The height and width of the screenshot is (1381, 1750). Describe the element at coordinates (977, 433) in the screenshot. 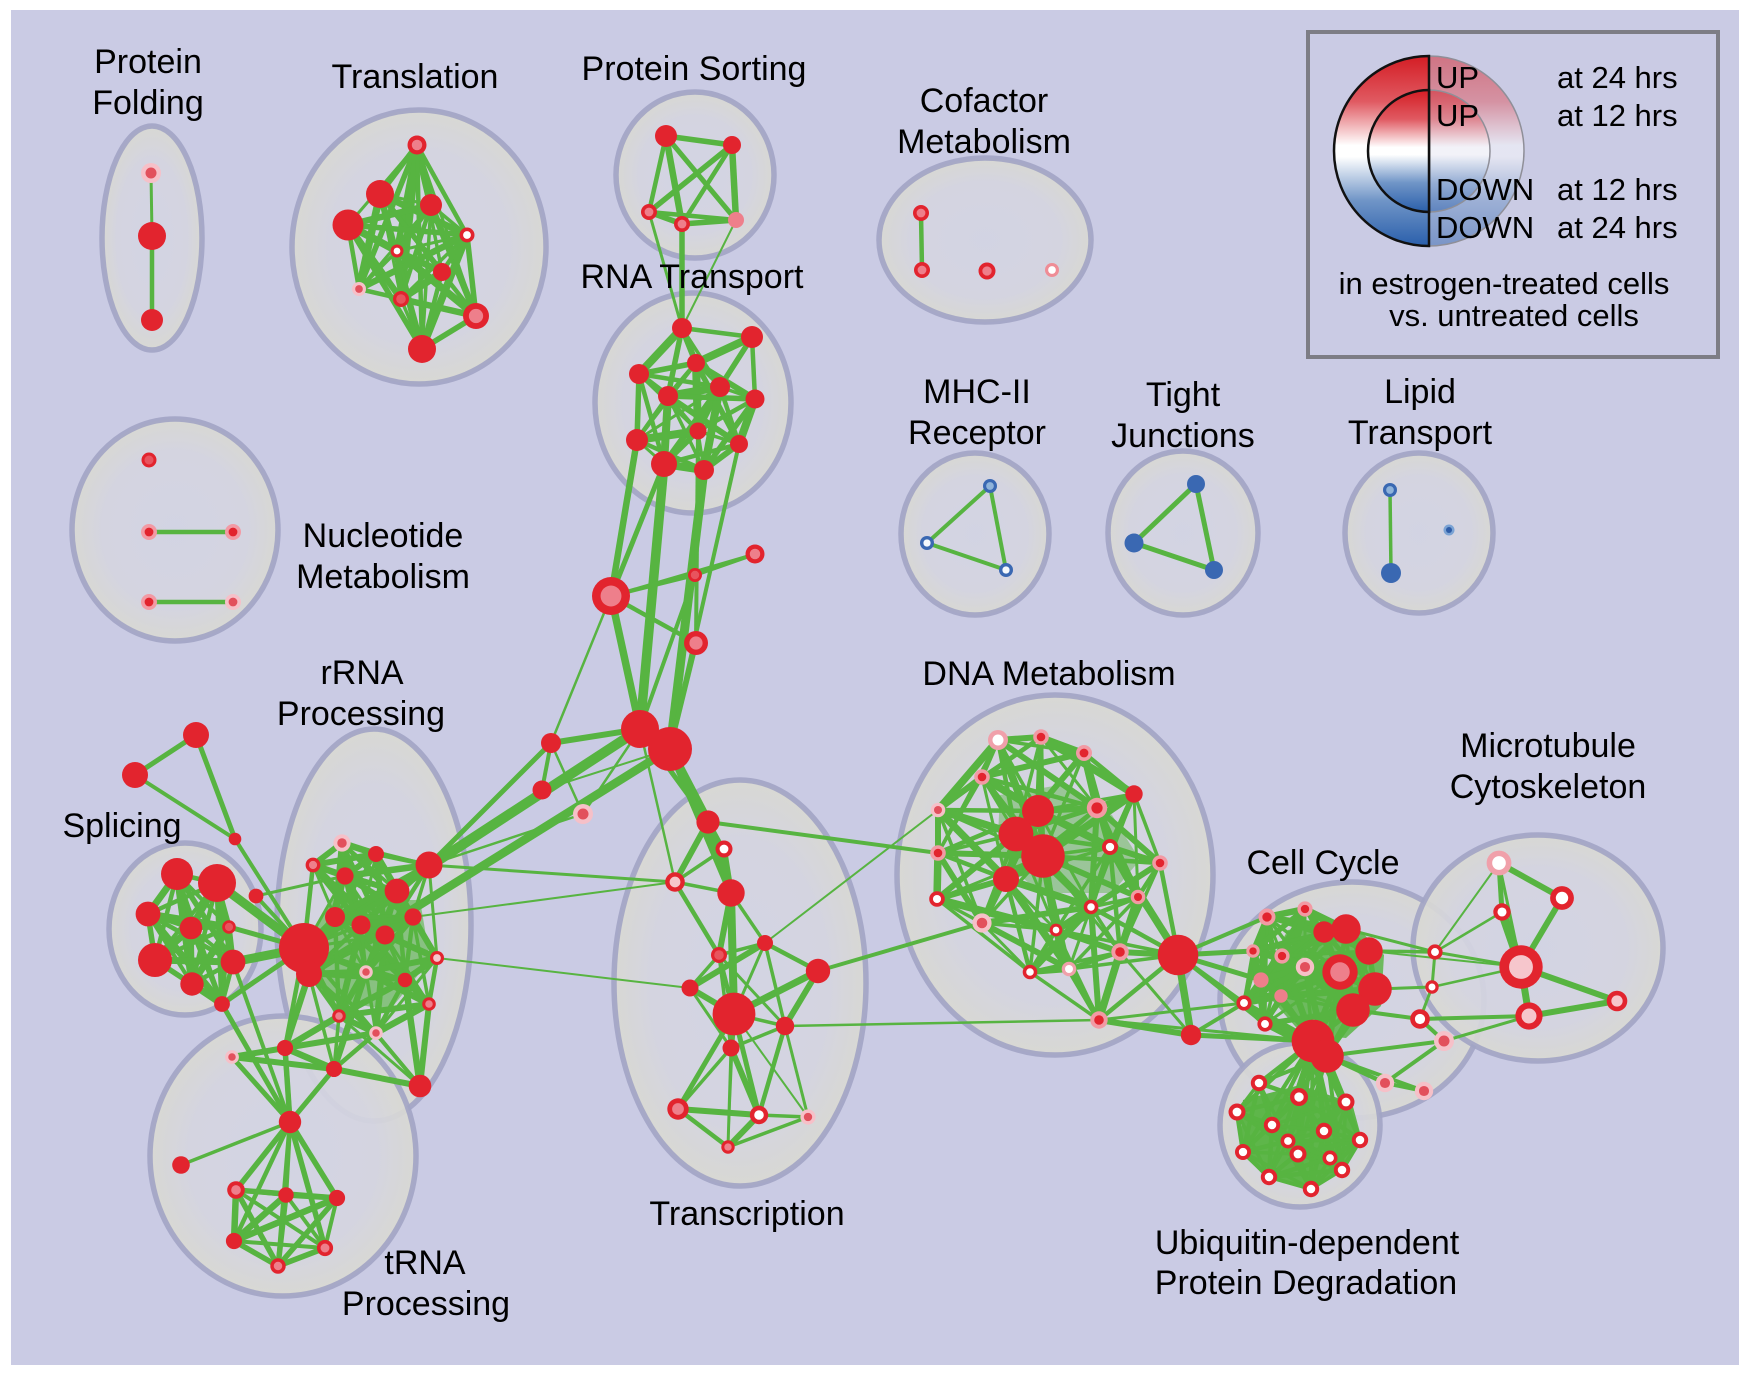

I see `svg-text: Receptor` at that location.